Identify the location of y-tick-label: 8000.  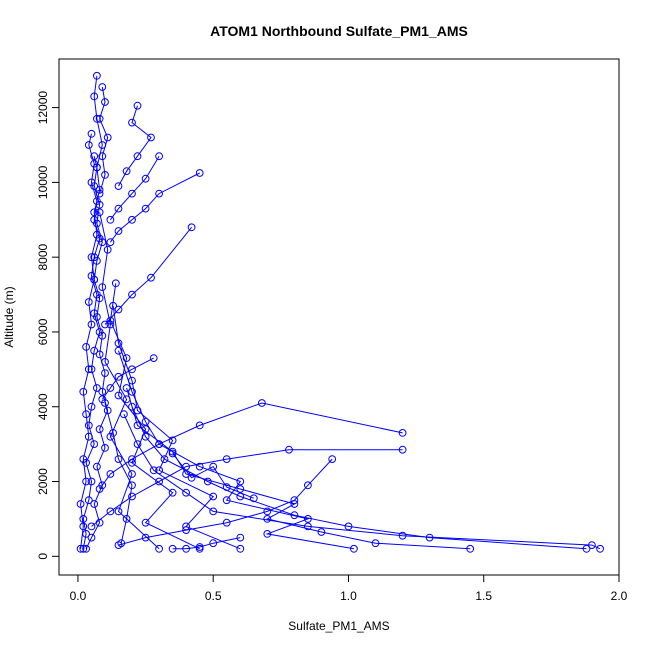
(43, 257).